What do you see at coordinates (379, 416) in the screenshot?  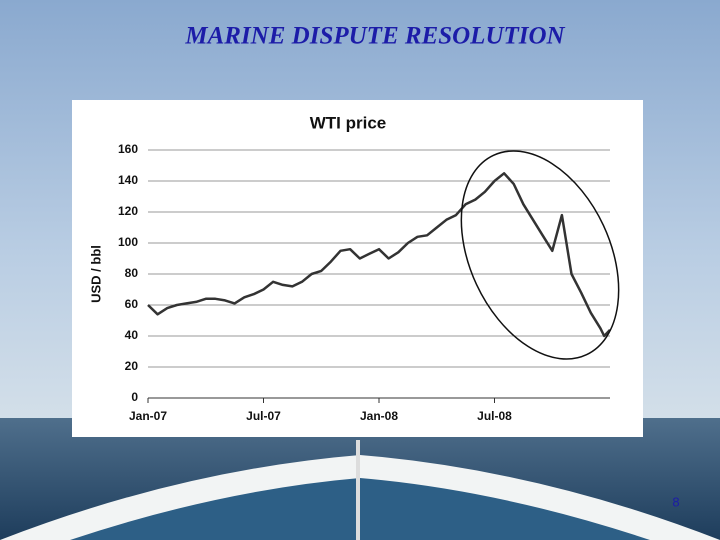 I see `x-tick-label: Jan-08` at bounding box center [379, 416].